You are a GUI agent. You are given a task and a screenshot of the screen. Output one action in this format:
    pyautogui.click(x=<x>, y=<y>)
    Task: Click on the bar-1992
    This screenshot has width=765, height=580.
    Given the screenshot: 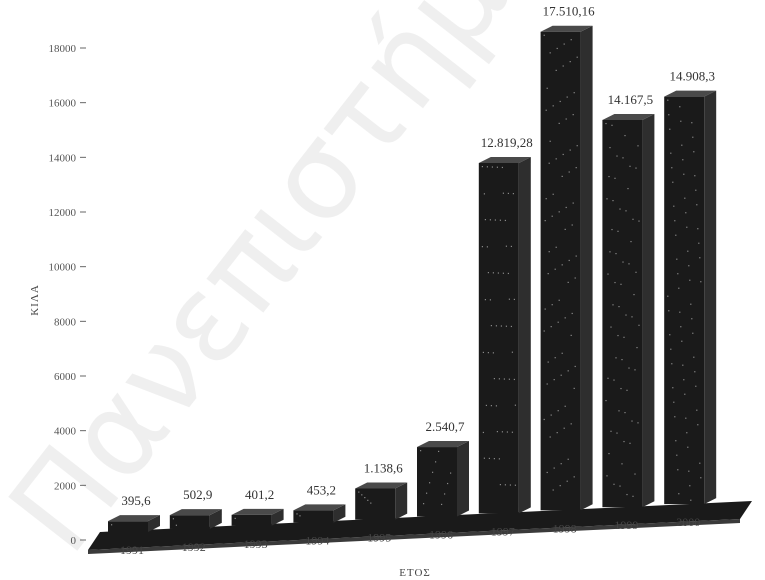 What is the action you would take?
    pyautogui.click(x=195, y=519)
    